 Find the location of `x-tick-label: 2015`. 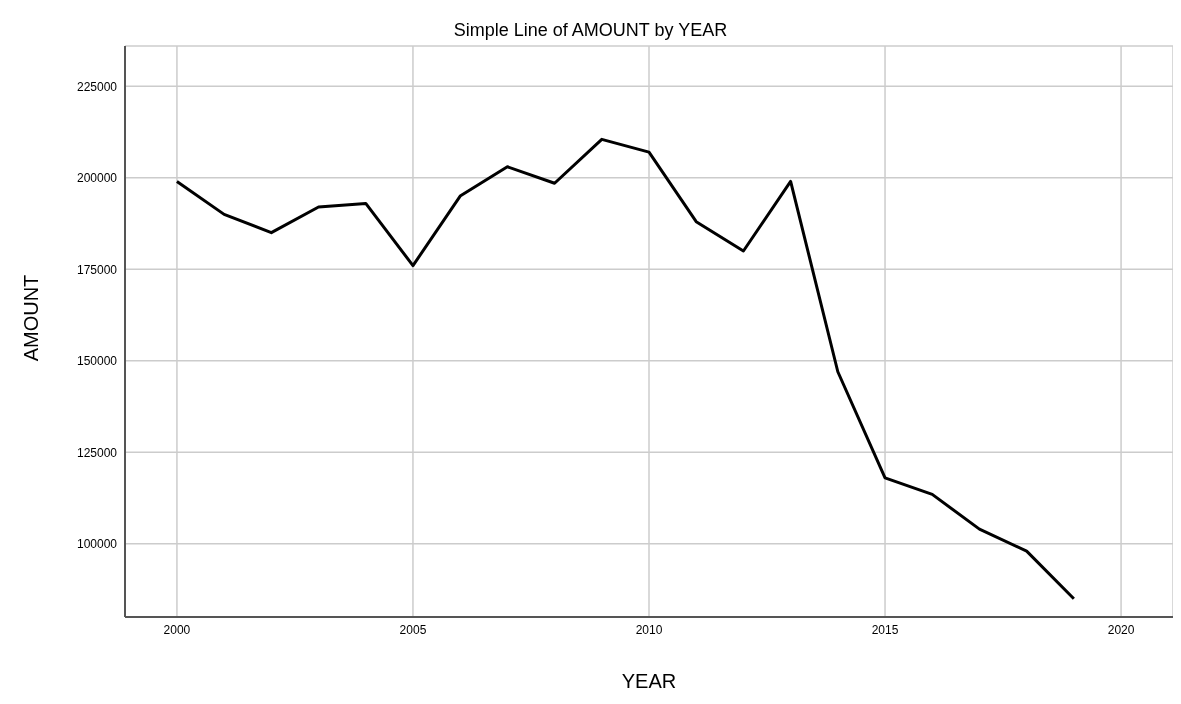

x-tick-label: 2015 is located at coordinates (885, 629).